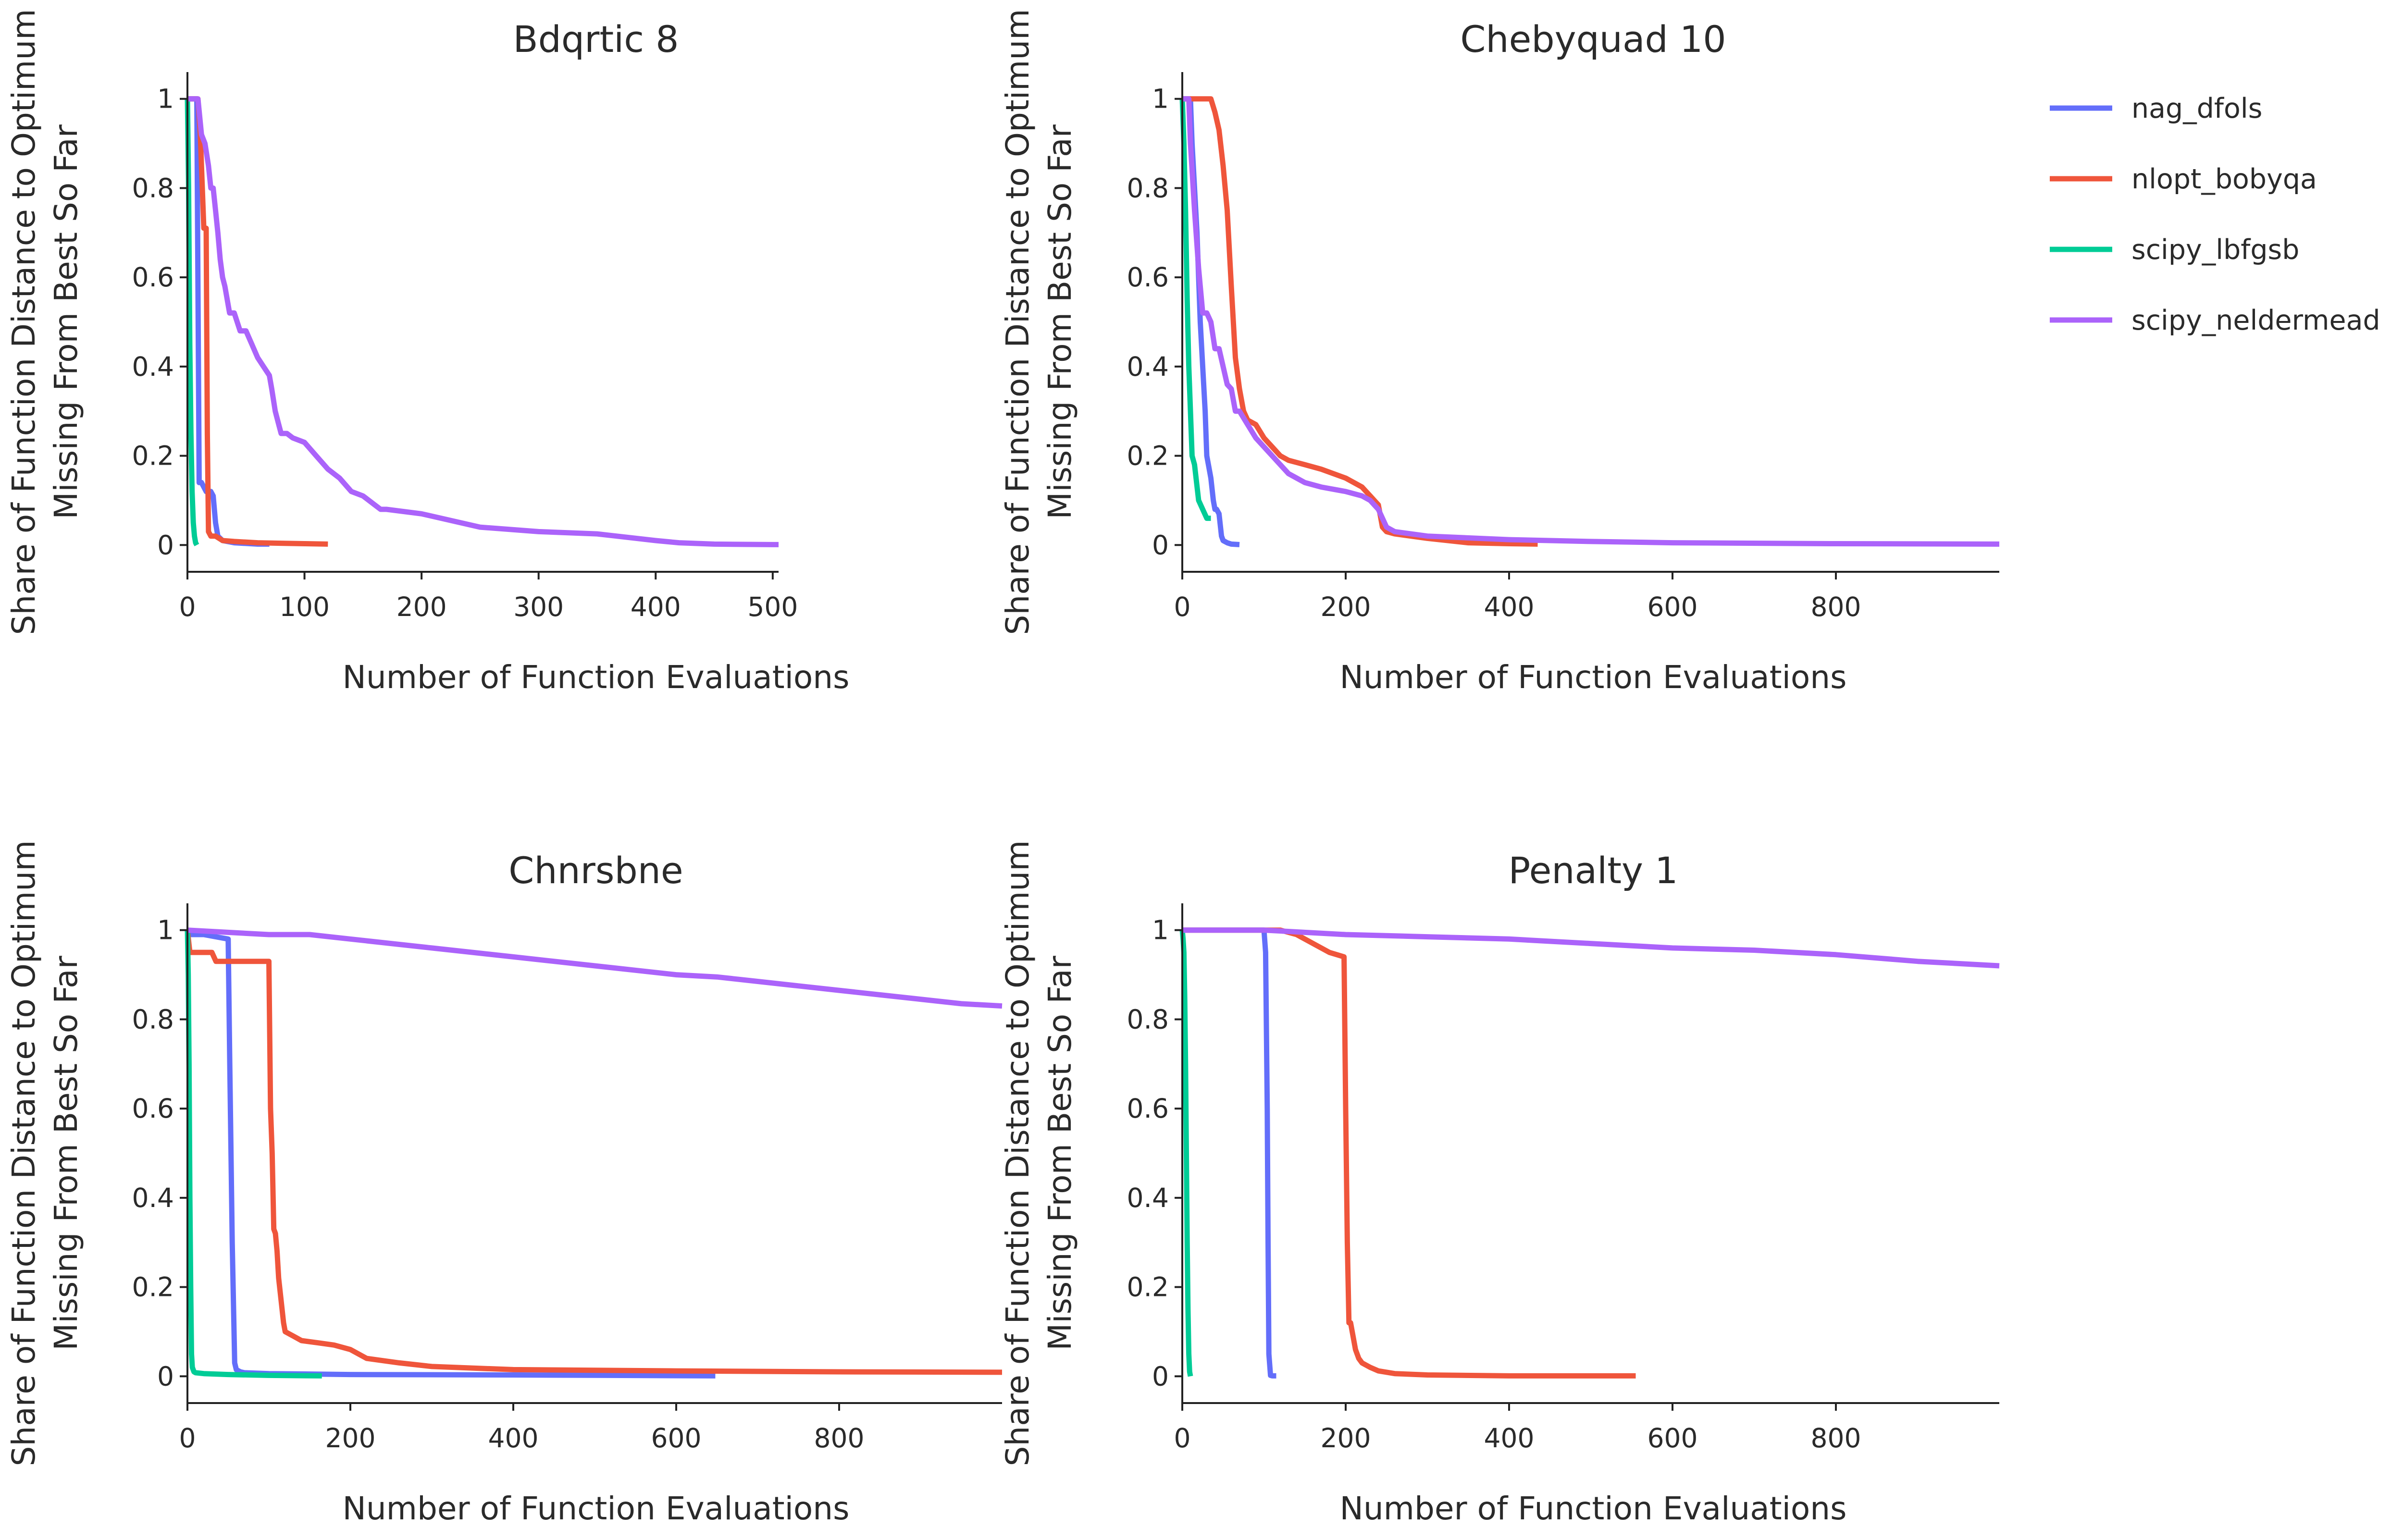 Image resolution: width=2403 pixels, height=1540 pixels. I want to click on legend-label: nag_dfols, so click(2197, 108).